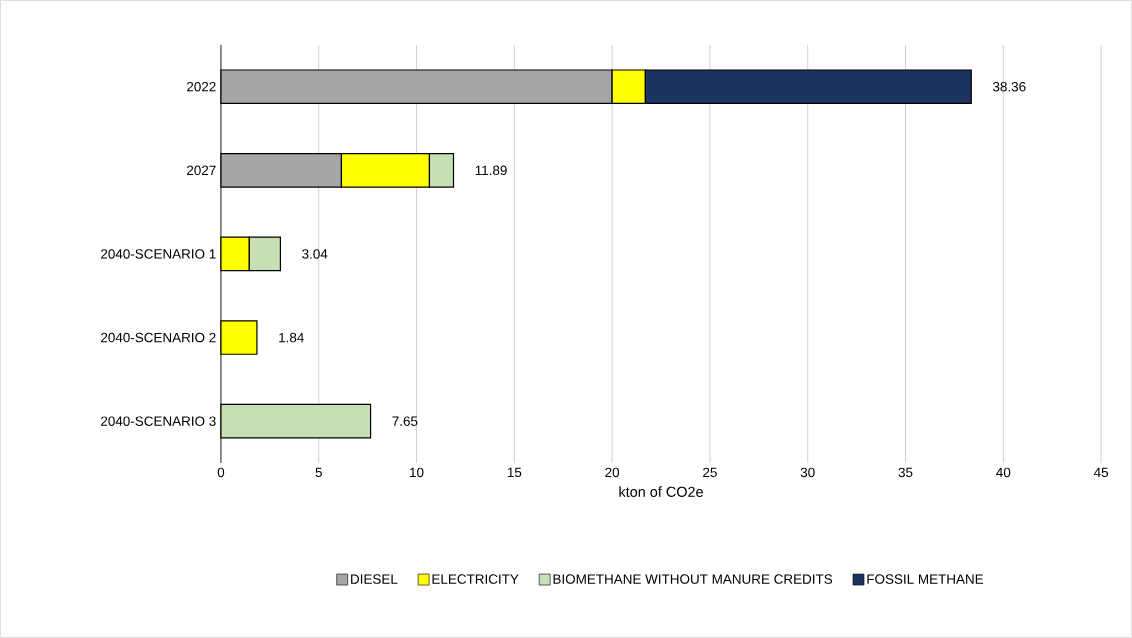 The height and width of the screenshot is (638, 1132). Describe the element at coordinates (374, 579) in the screenshot. I see `legend-label: DIESEL` at that location.